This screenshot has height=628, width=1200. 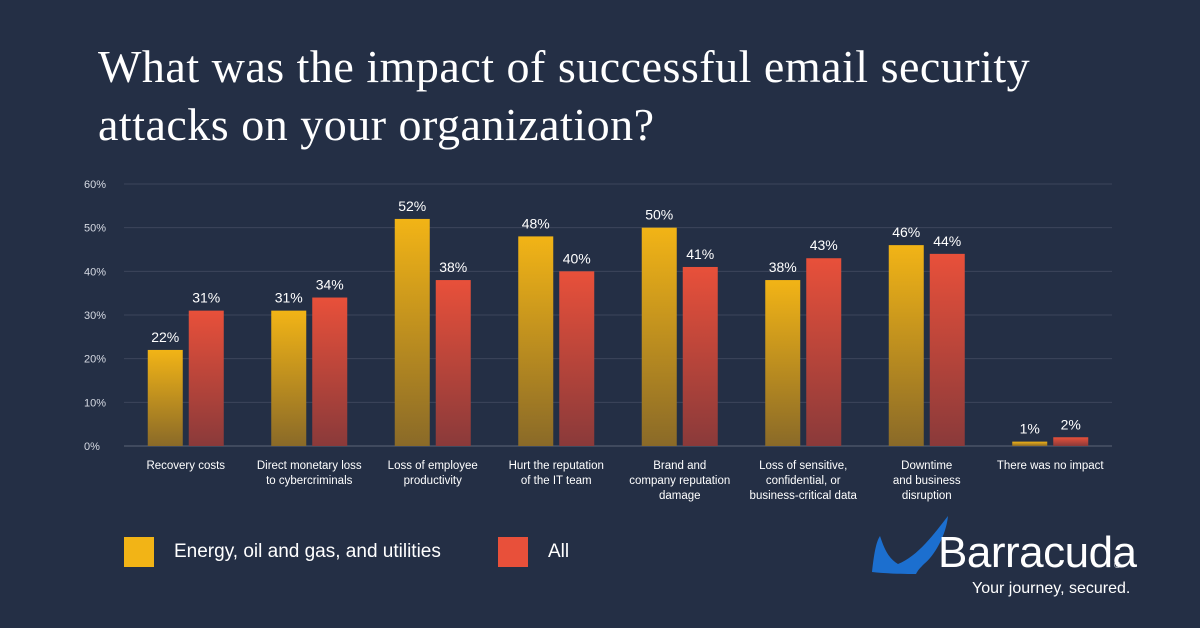 I want to click on legend-swatch-energy, so click(x=139, y=552).